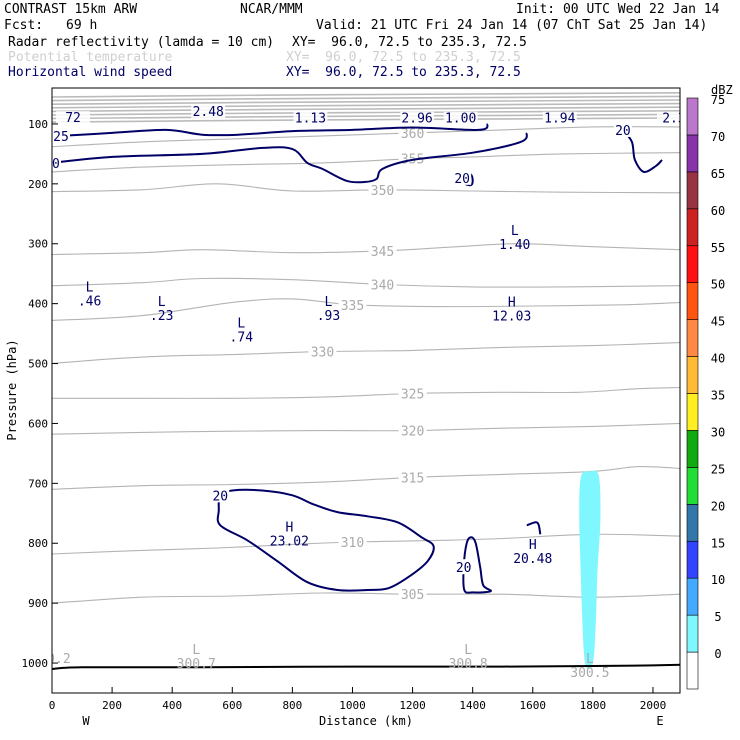 The width and height of the screenshot is (740, 740). I want to click on value-label: 2.96, so click(416, 119).